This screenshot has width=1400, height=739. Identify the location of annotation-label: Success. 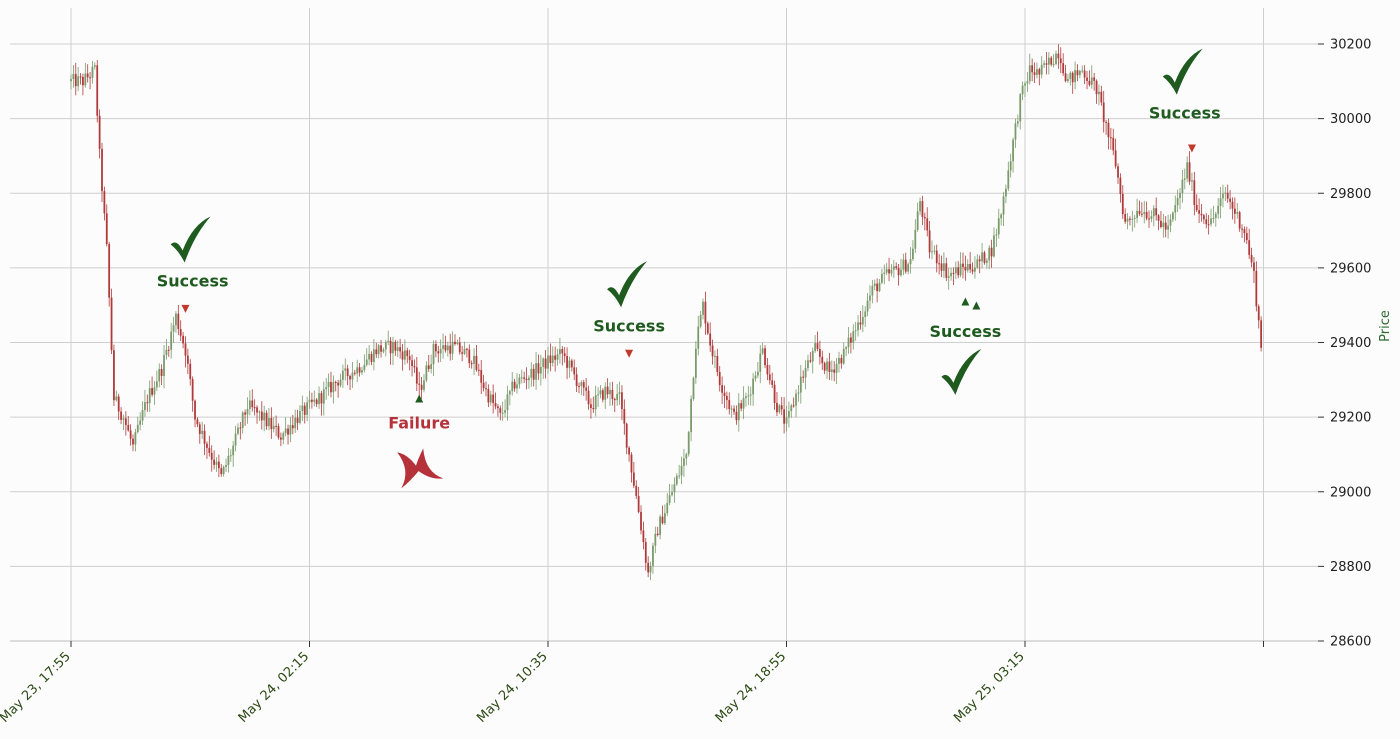
(1185, 113).